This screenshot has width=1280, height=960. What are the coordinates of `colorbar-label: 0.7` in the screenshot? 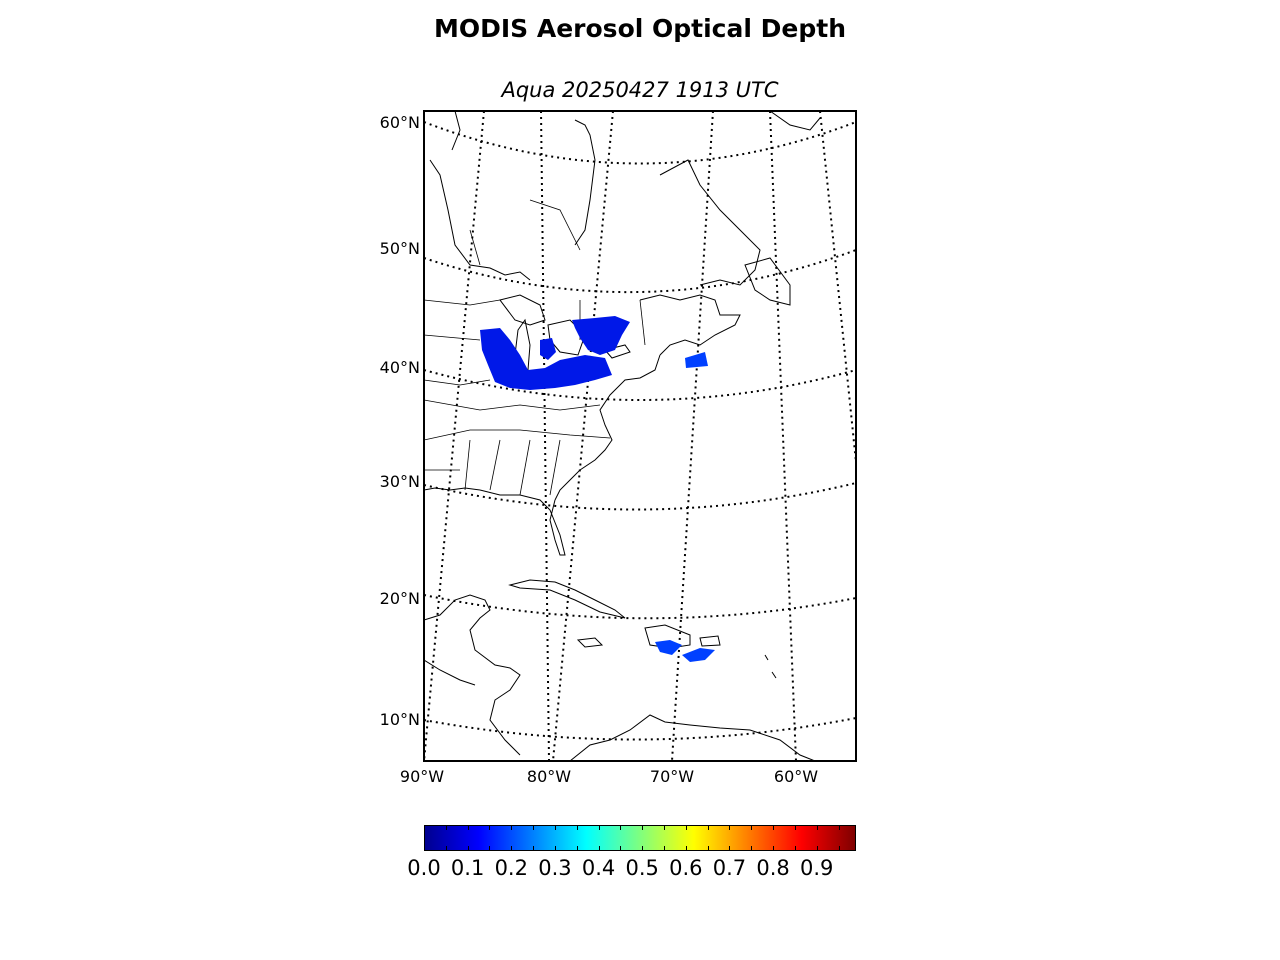 It's located at (729, 868).